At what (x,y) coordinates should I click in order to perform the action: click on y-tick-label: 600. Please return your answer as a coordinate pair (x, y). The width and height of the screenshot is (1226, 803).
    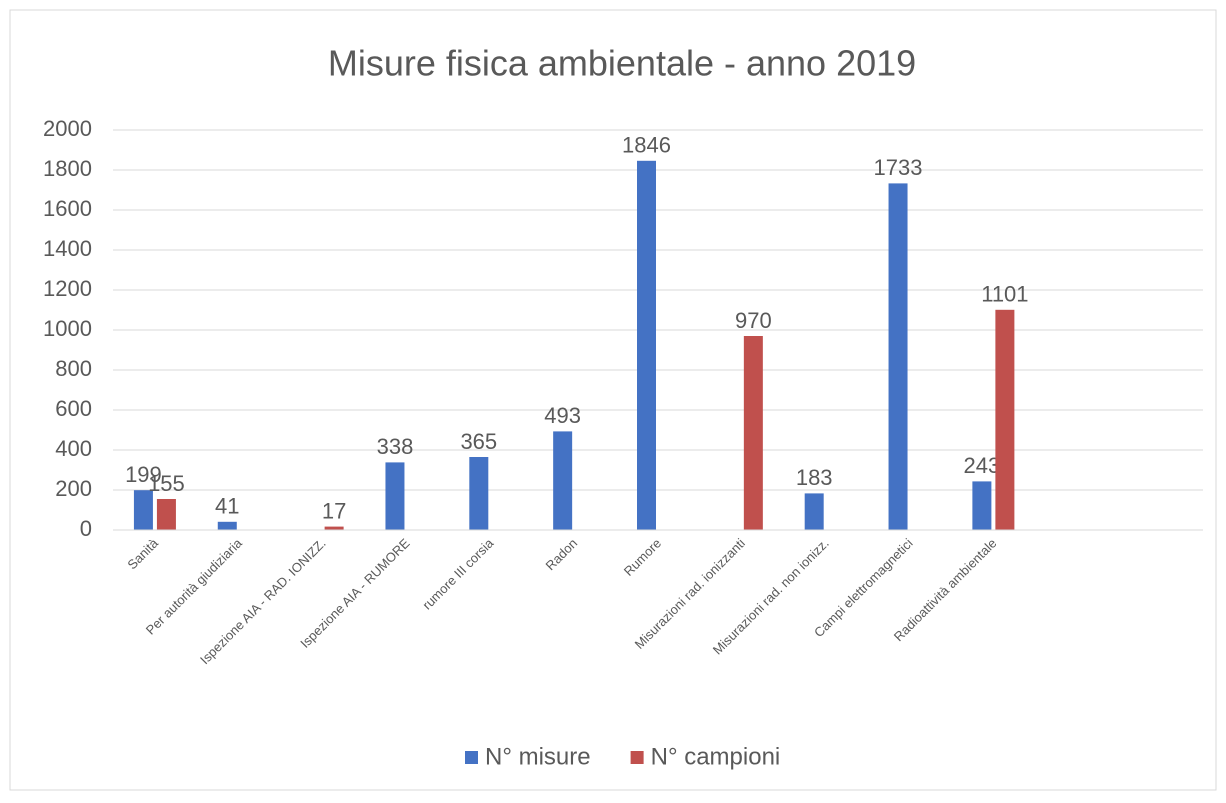
    Looking at the image, I should click on (73, 408).